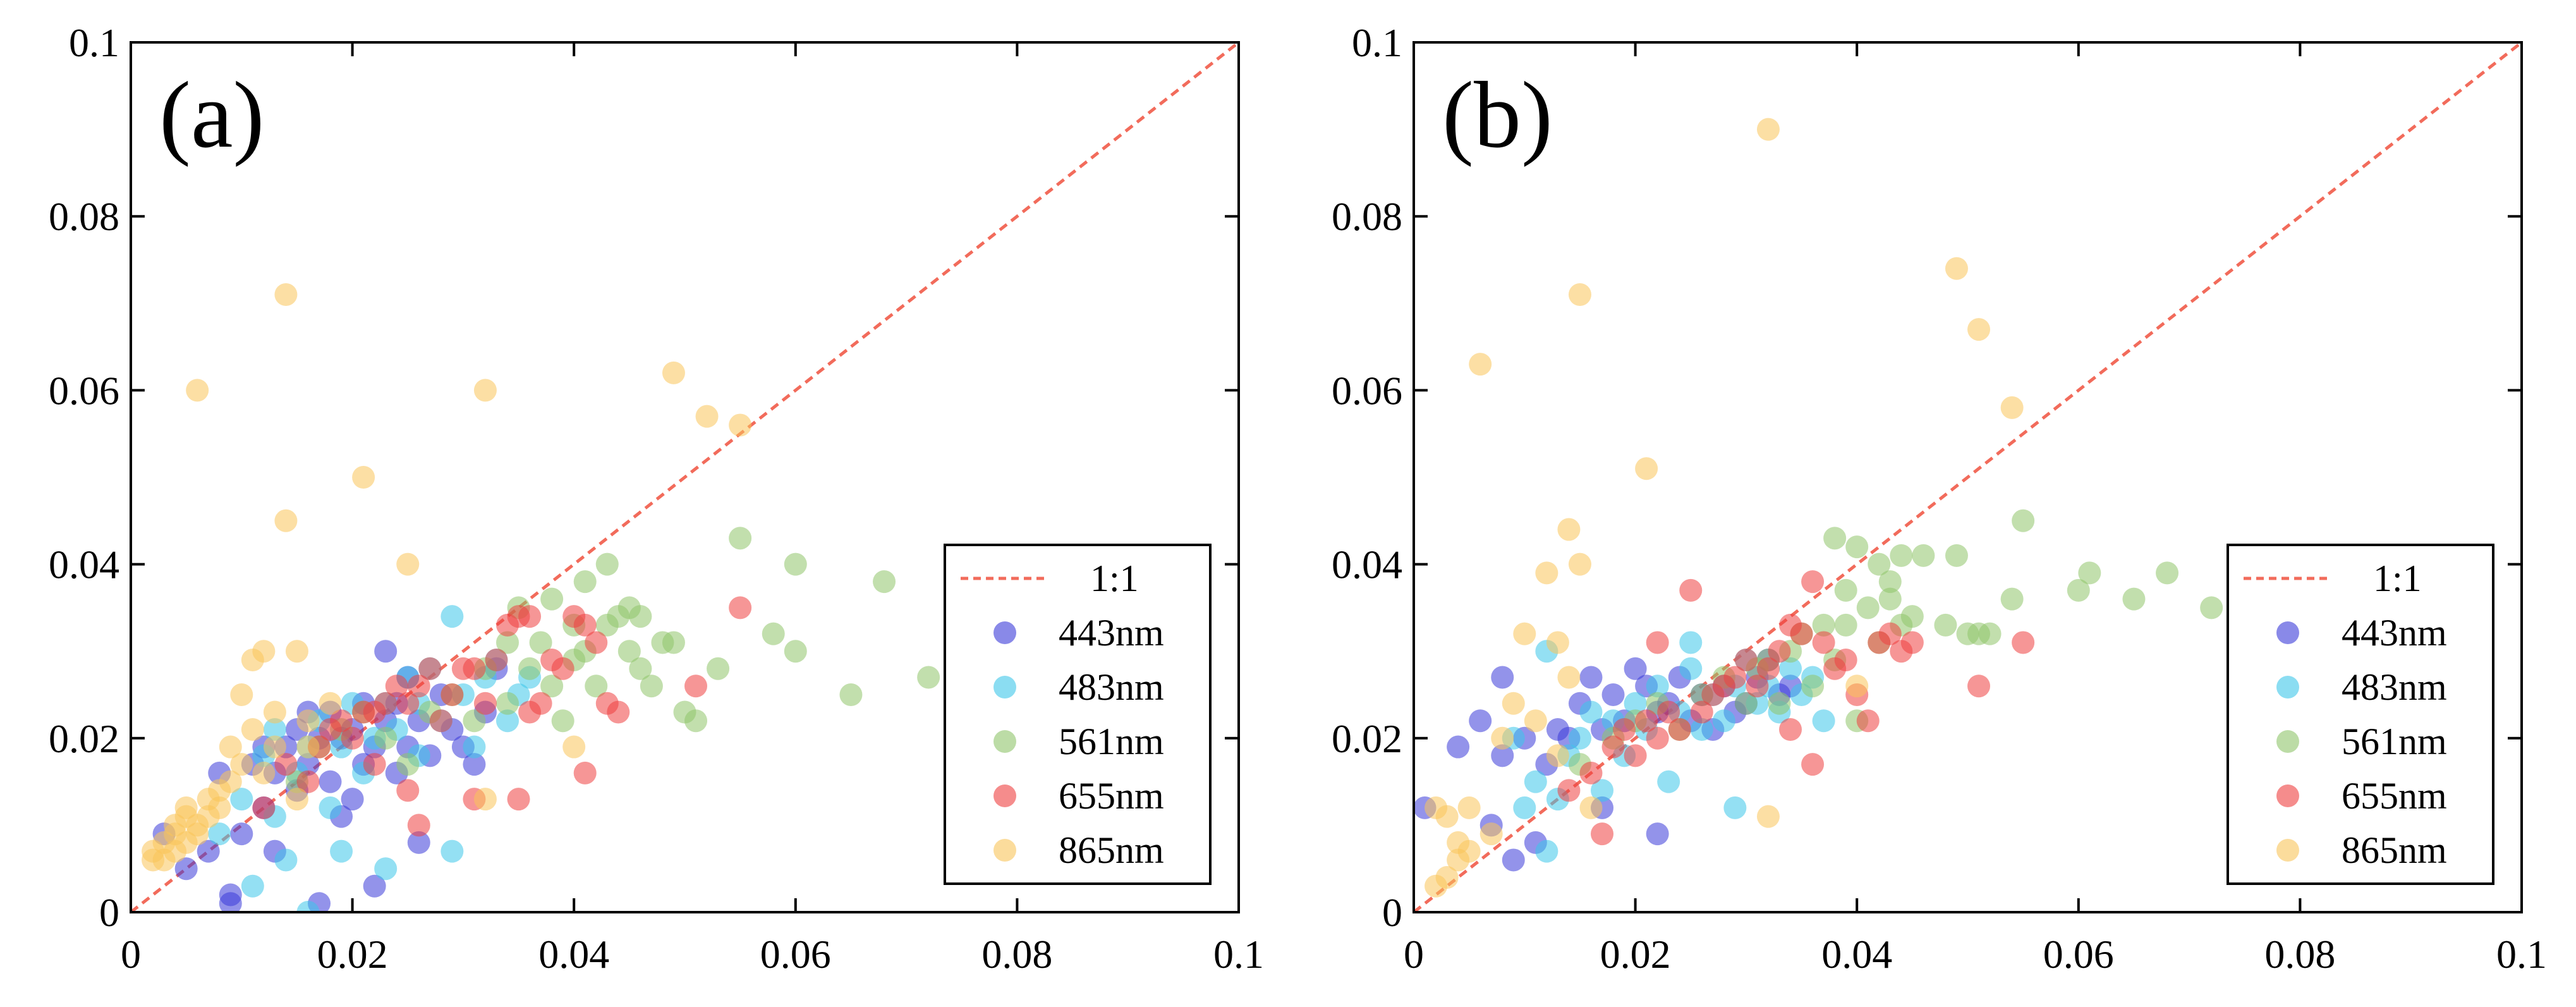  I want to click on panel-b-legend: 1:1 443nm 483nm 561nm 655nm 865nm, so click(2360, 714).